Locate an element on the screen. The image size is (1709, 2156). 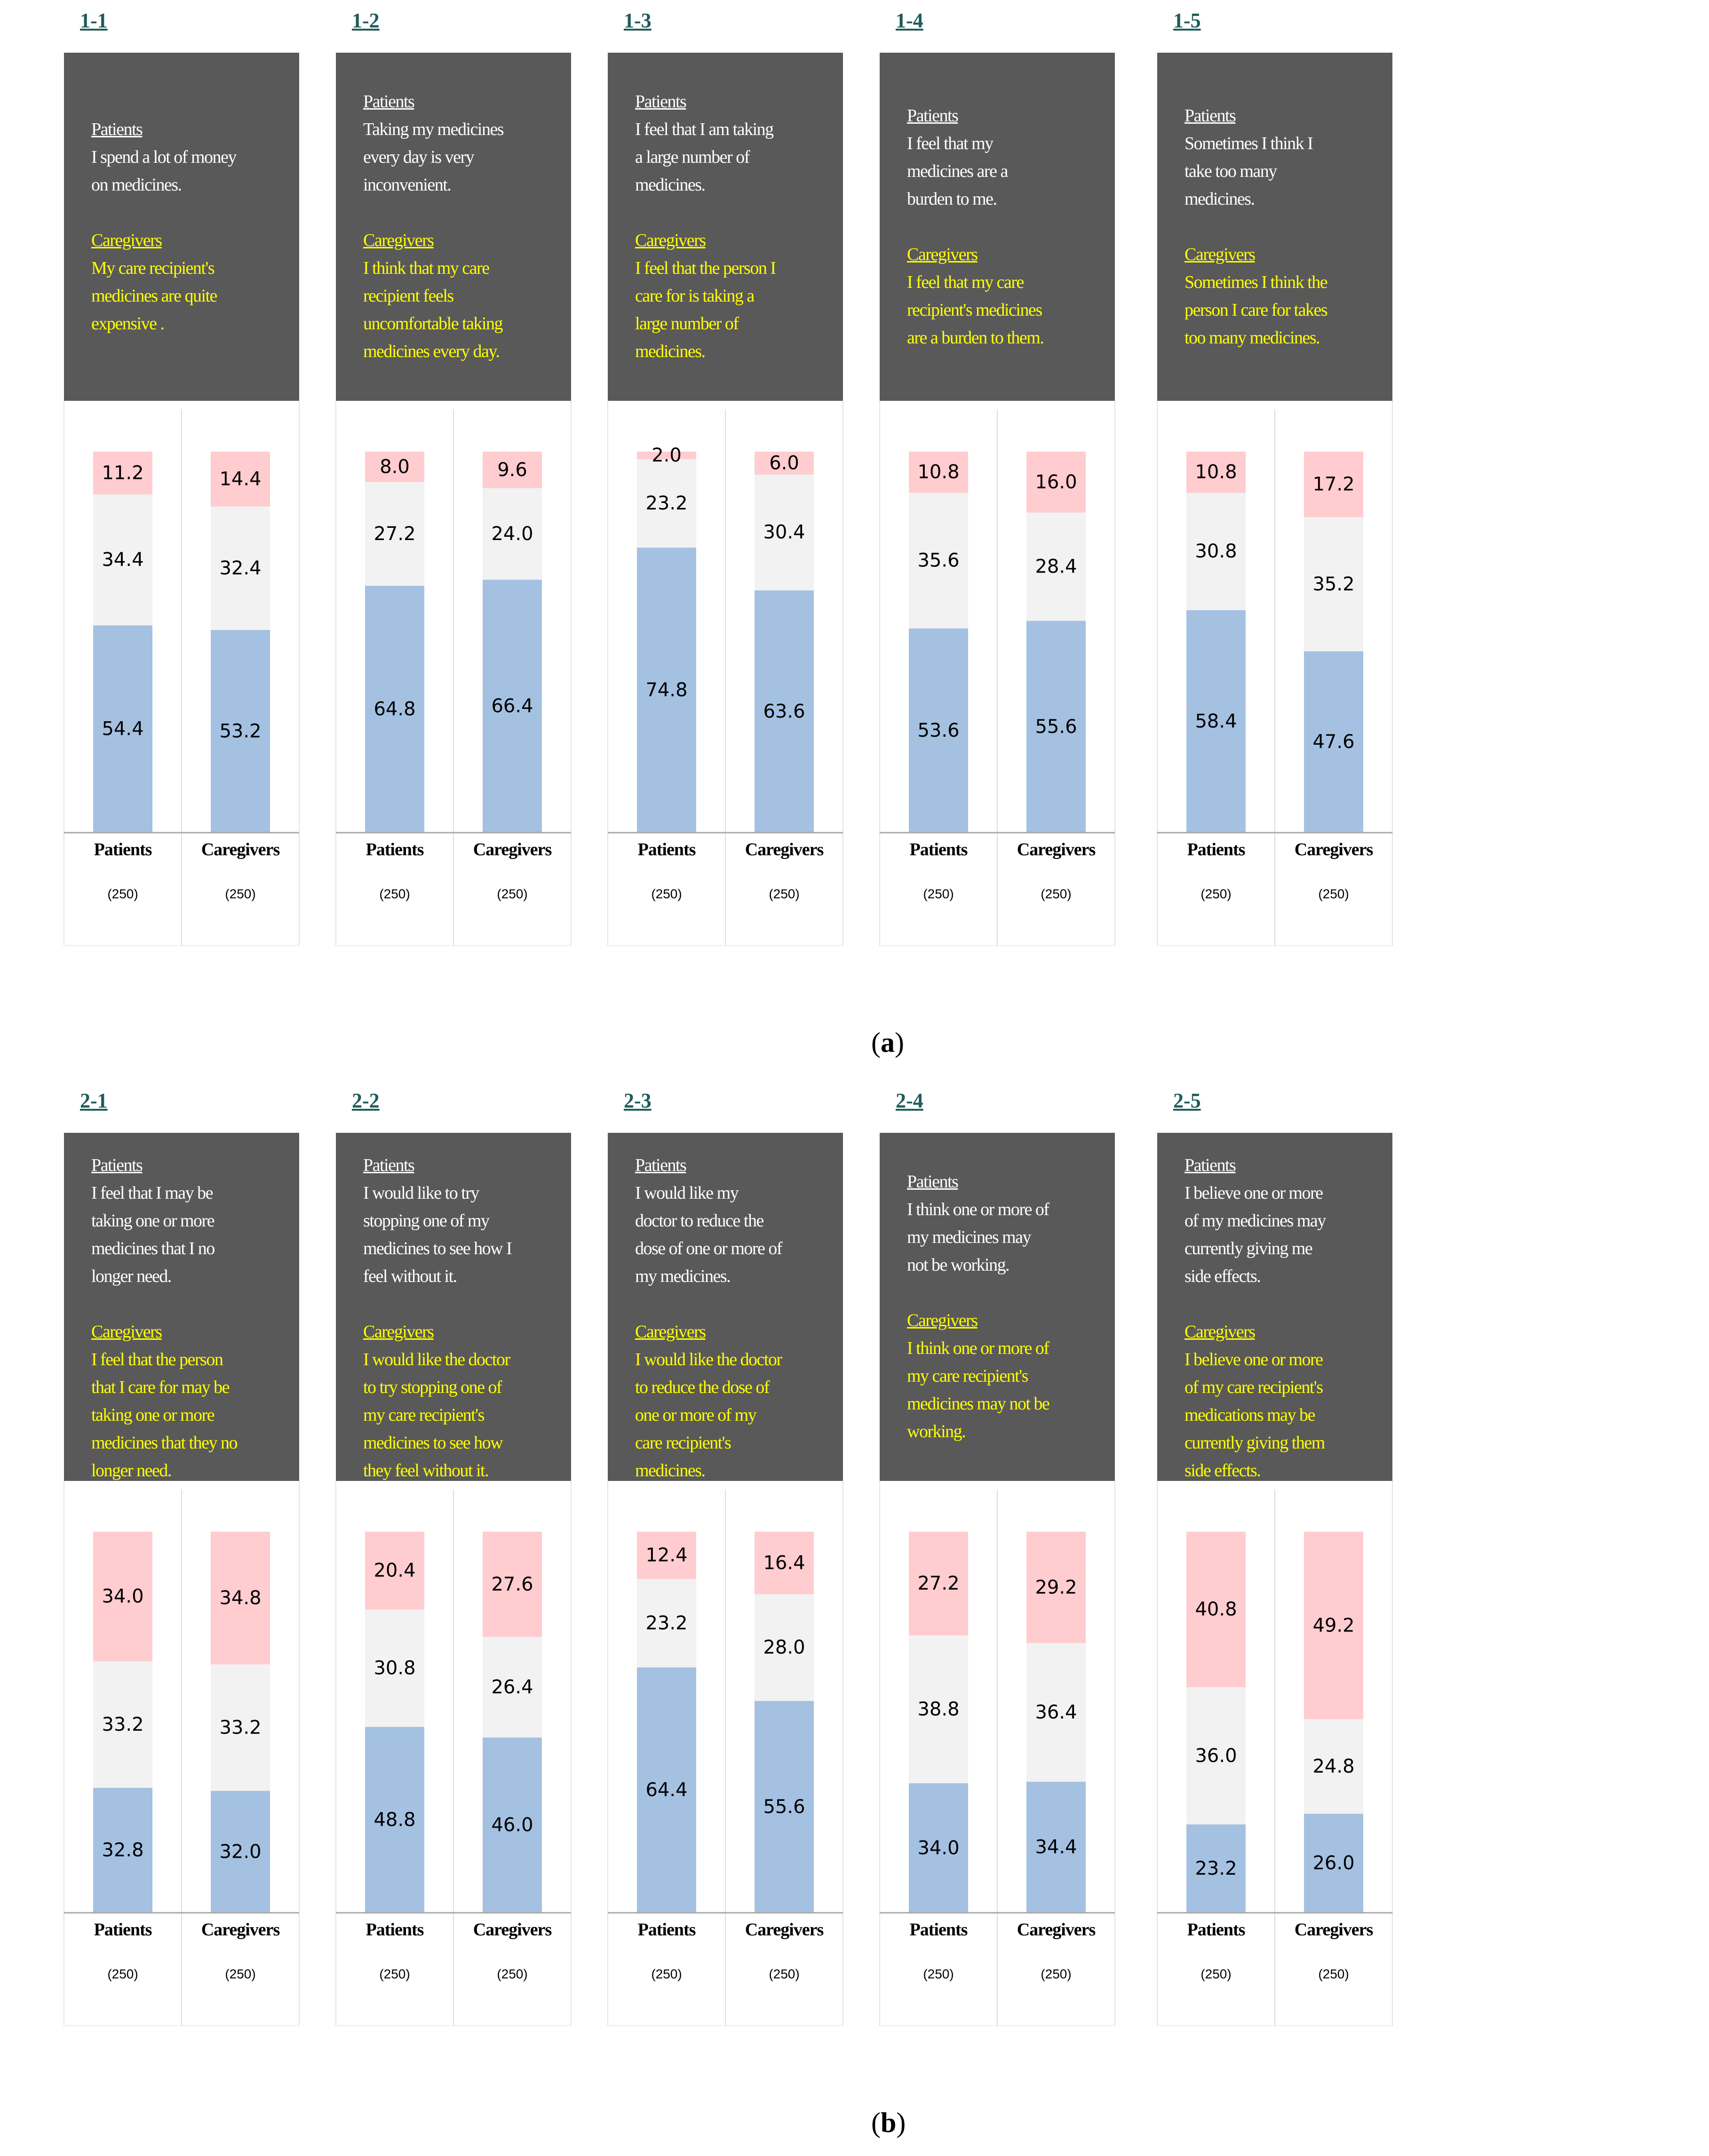
caregivers-statement-line: are a burden to them. is located at coordinates (975, 338).